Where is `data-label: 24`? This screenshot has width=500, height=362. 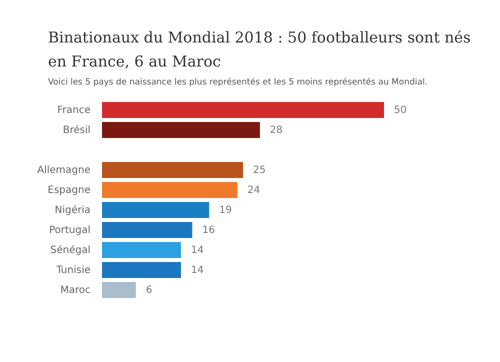 data-label: 24 is located at coordinates (253, 190).